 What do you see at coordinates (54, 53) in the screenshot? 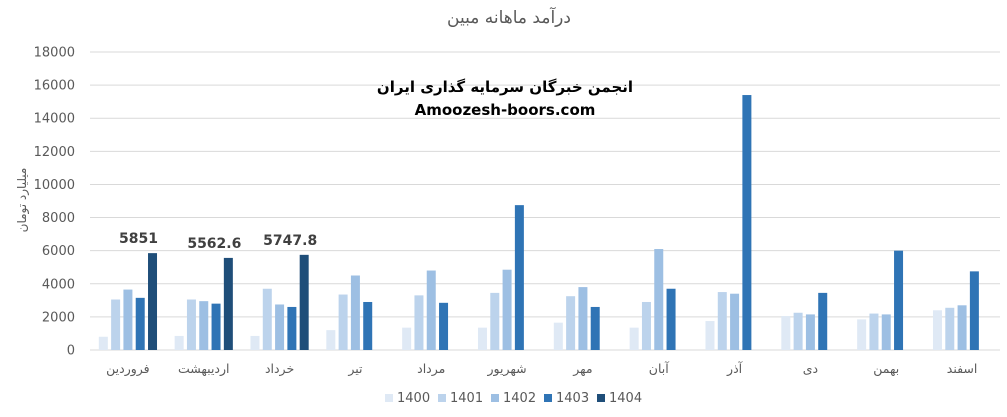
I see `y-tick-label: 18000` at bounding box center [54, 53].